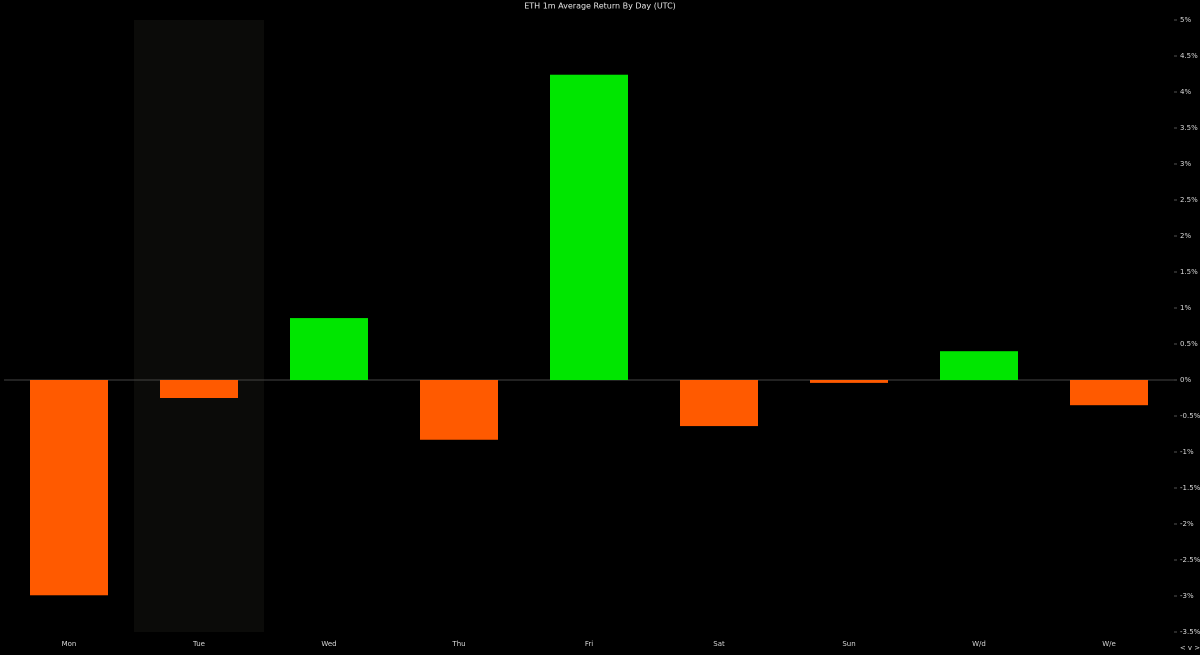 Image resolution: width=1200 pixels, height=655 pixels. I want to click on x-tick-label: Thu, so click(458, 644).